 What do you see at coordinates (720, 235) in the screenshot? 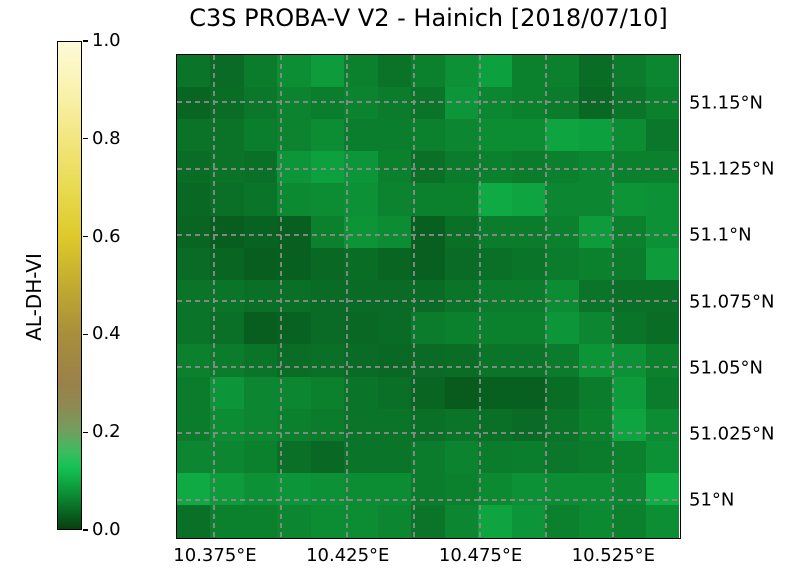
I see `latitude-tick-label: 51.1°N` at bounding box center [720, 235].